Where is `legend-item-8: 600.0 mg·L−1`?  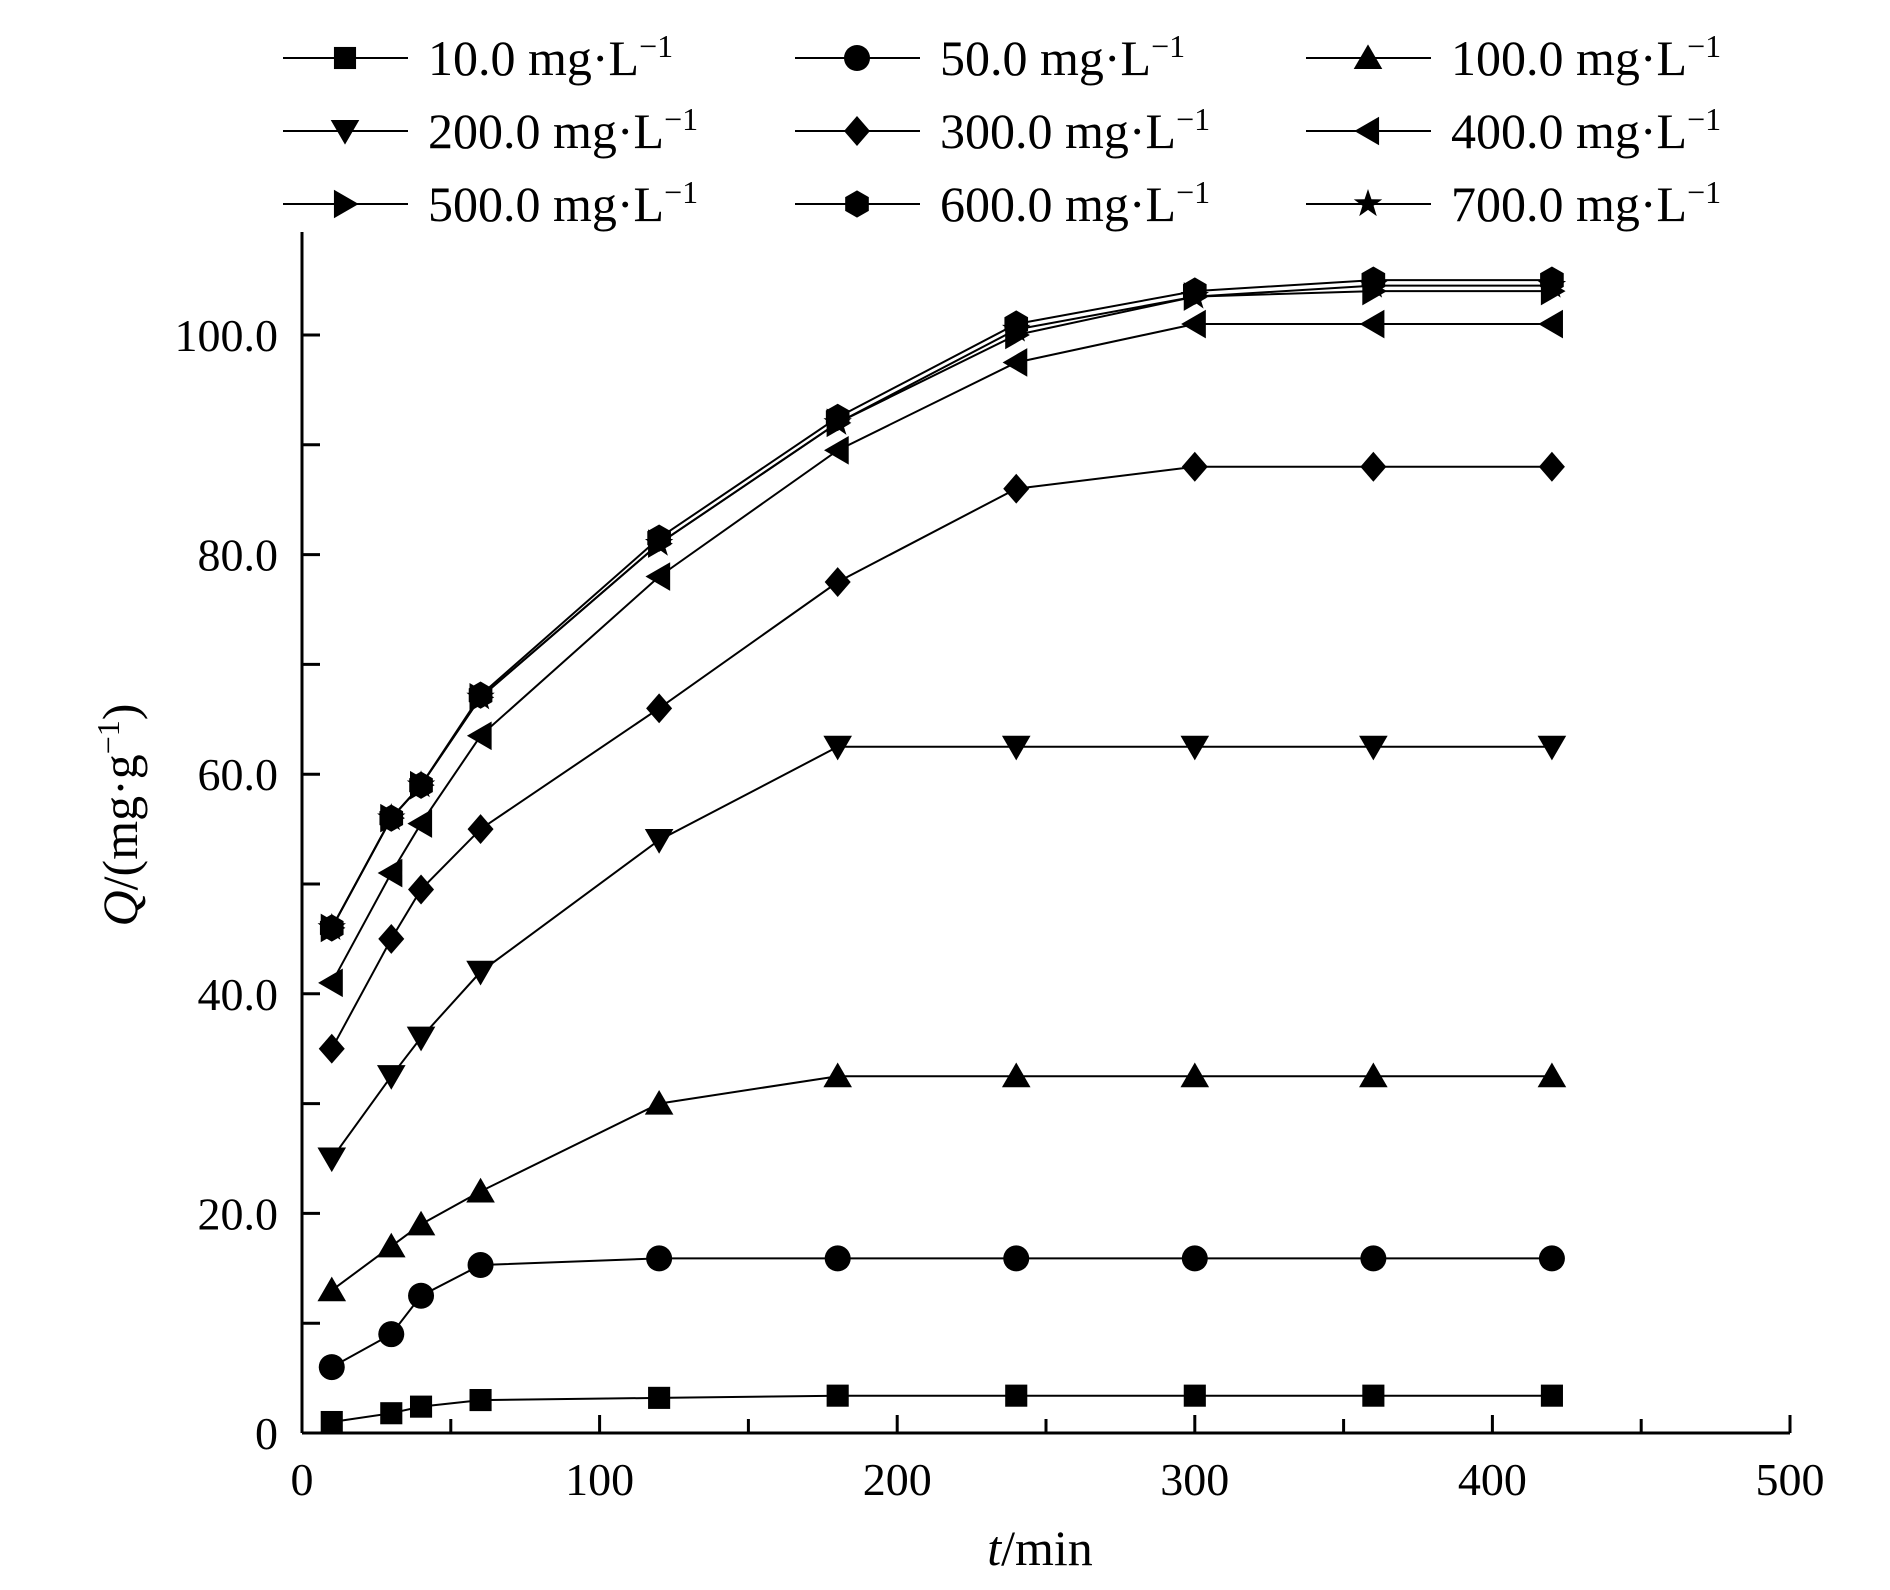
legend-item-8: 600.0 mg·L−1 is located at coordinates (1002, 203).